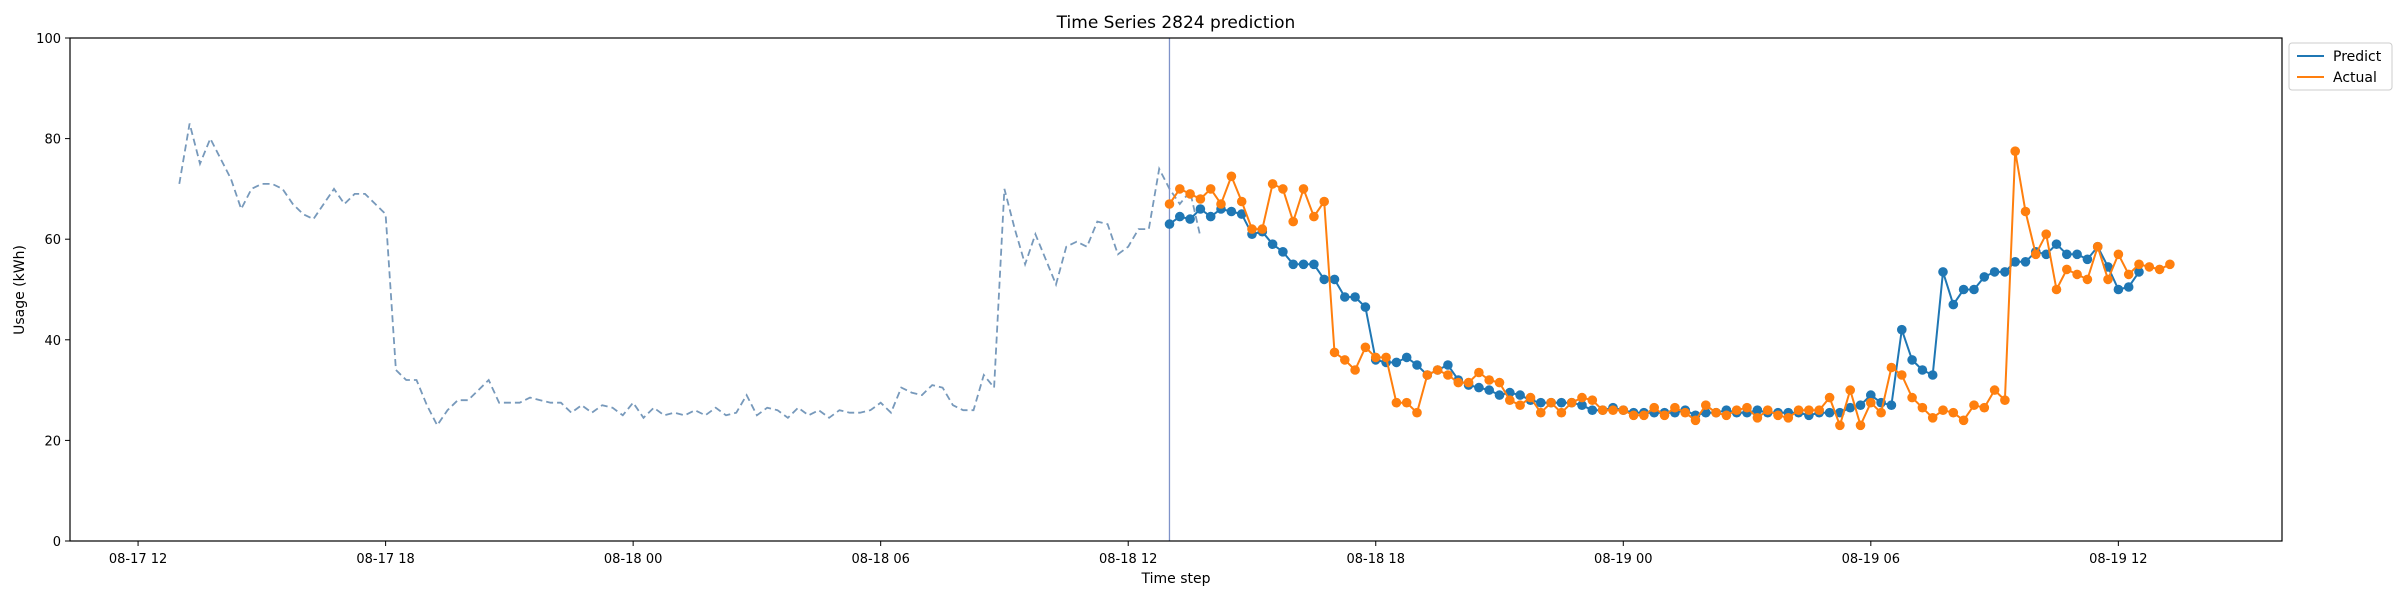 Image resolution: width=2400 pixels, height=604 pixels. I want to click on y-axis-label: Usage (kWh), so click(20, 290).